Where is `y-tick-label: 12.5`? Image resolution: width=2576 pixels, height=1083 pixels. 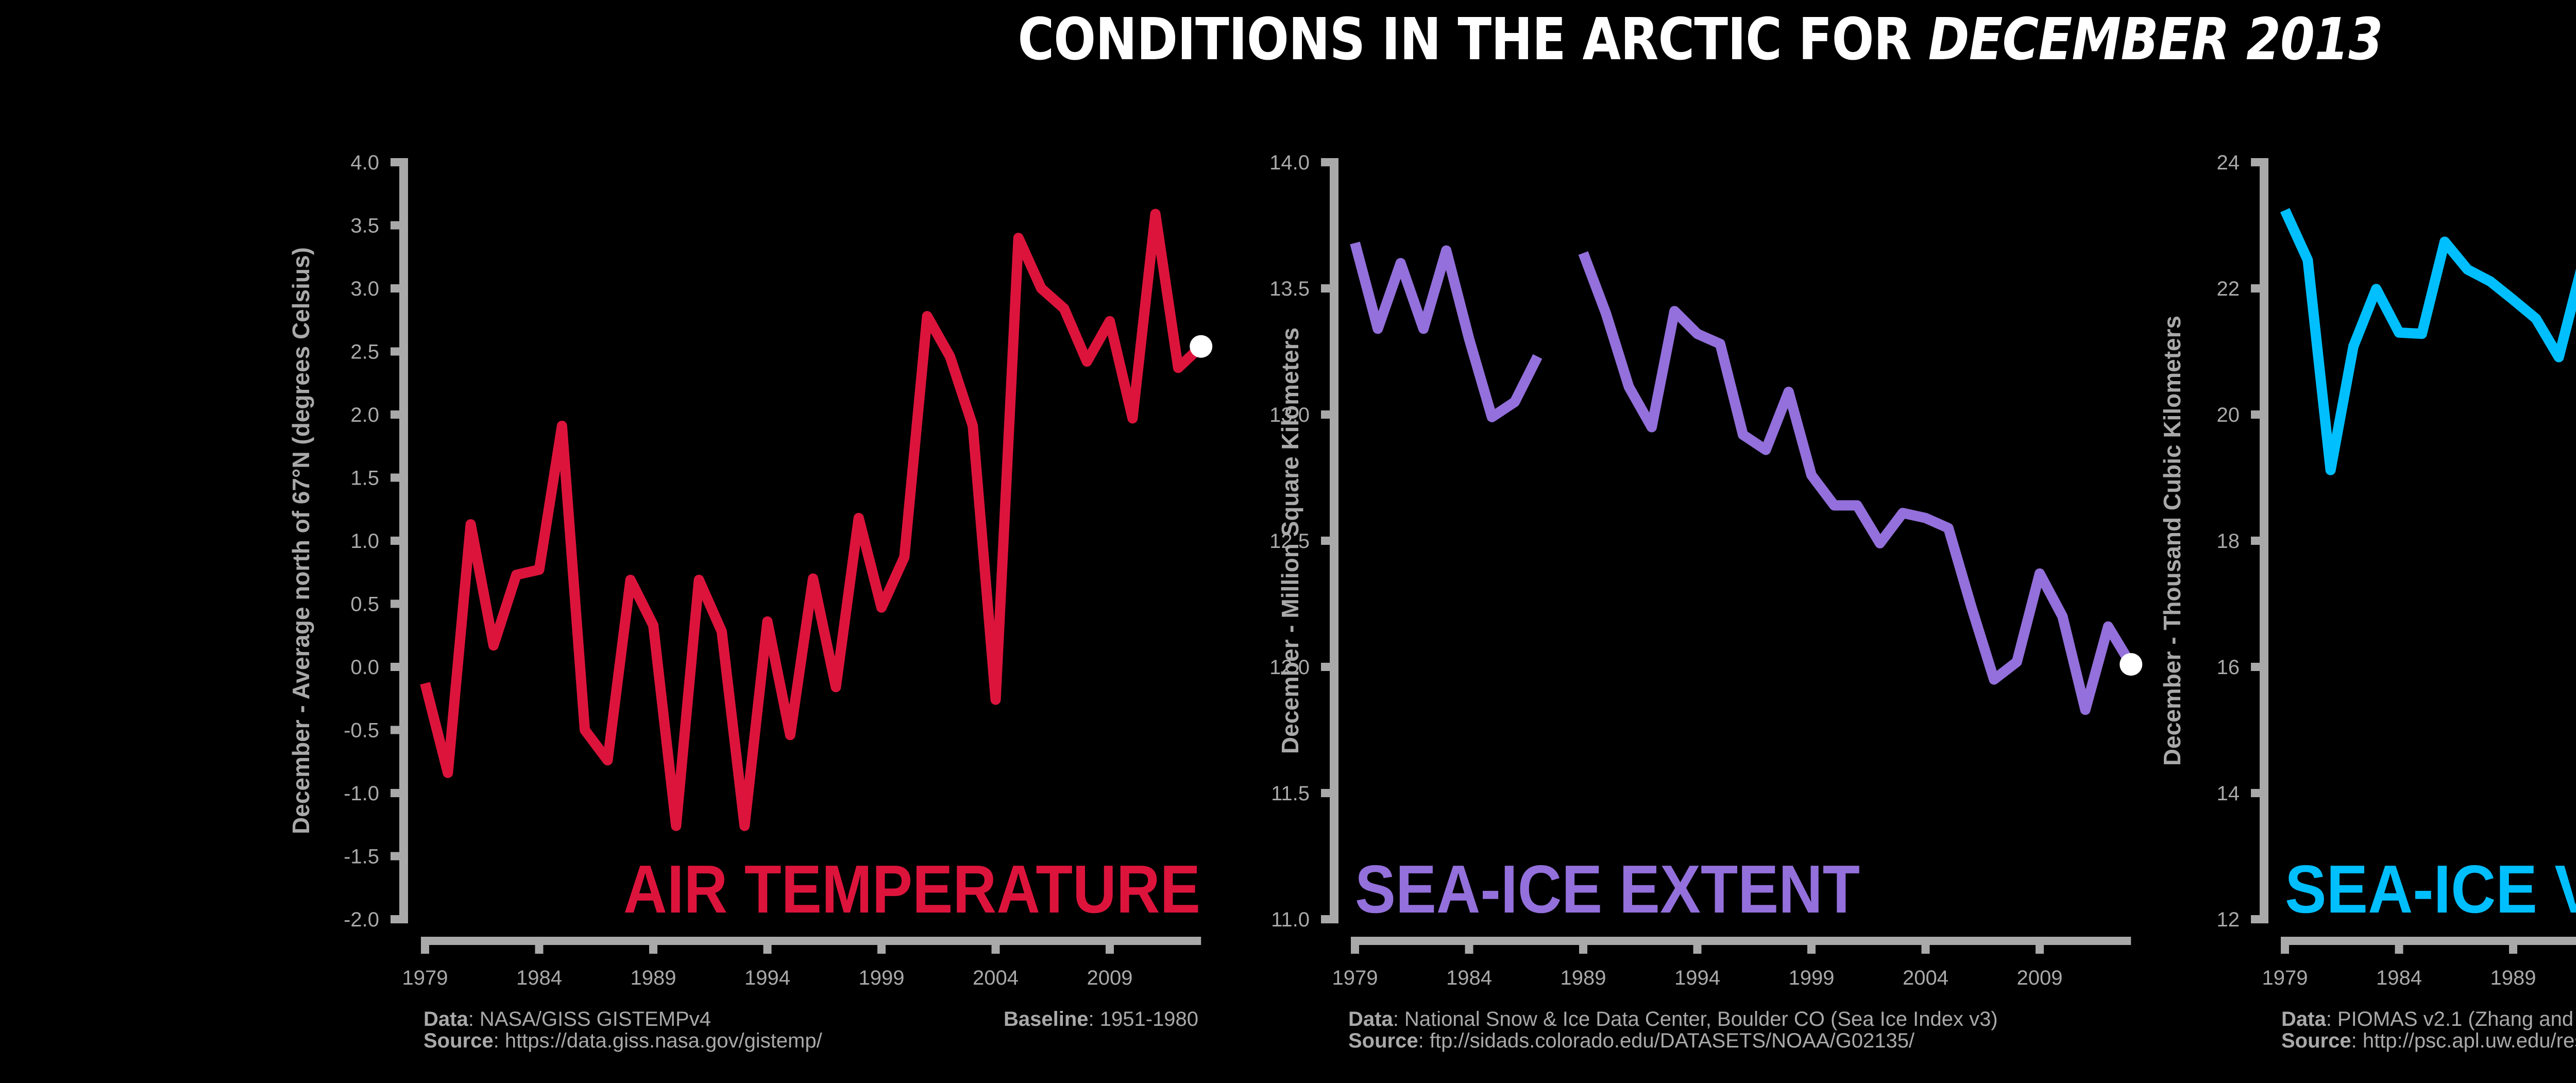
y-tick-label: 12.5 is located at coordinates (1289, 541).